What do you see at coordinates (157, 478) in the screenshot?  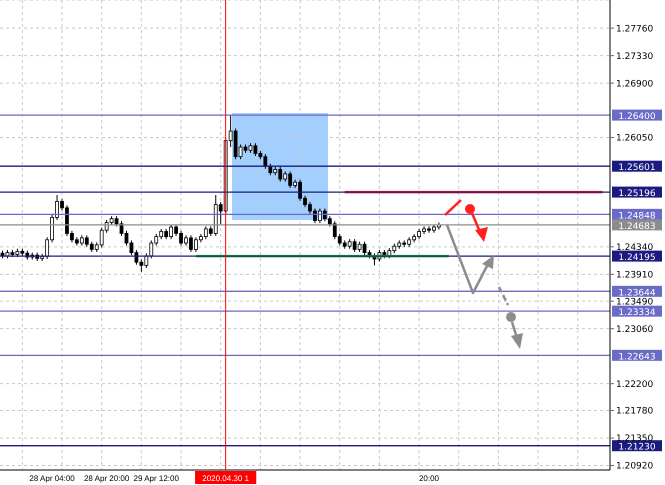 I see `x-tick-label: 29 Apr 12:00` at bounding box center [157, 478].